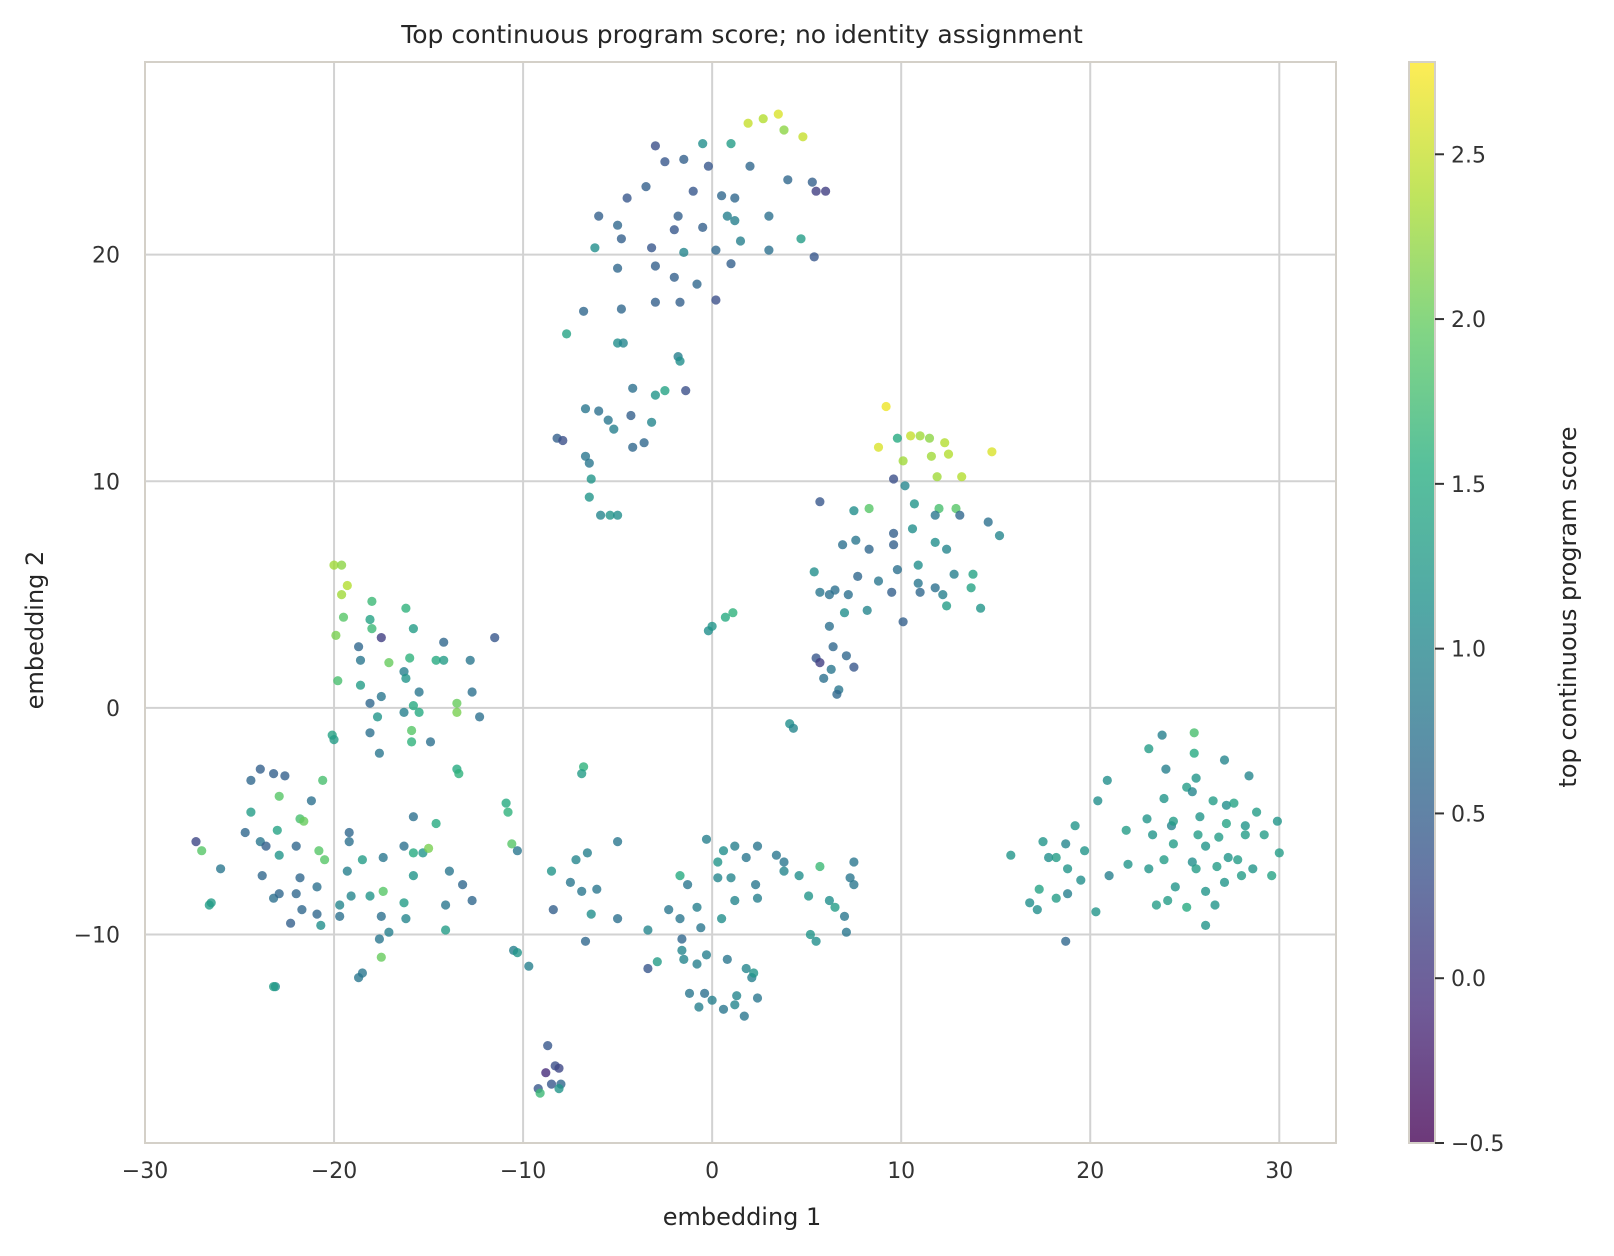 The height and width of the screenshot is (1256, 1614). I want to click on x-tick-label: 0, so click(712, 1171).